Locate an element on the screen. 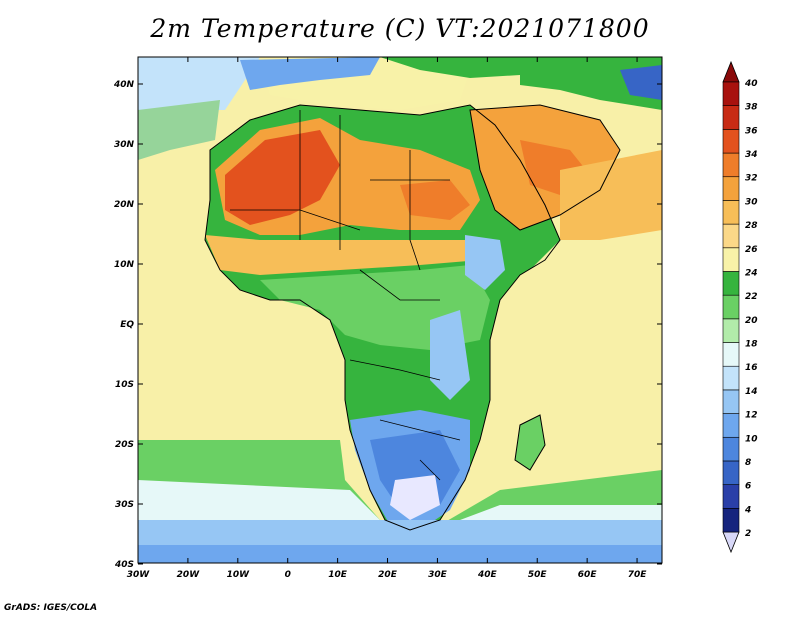 This screenshot has width=800, height=618. colorbar-label: 34 is located at coordinates (751, 155).